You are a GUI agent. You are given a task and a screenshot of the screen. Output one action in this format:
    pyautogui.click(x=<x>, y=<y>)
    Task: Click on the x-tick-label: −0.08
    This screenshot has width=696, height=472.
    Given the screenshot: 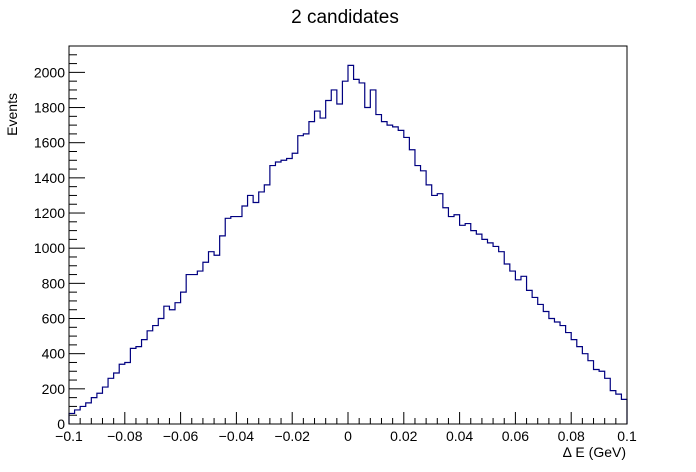 What is the action you would take?
    pyautogui.click(x=125, y=436)
    